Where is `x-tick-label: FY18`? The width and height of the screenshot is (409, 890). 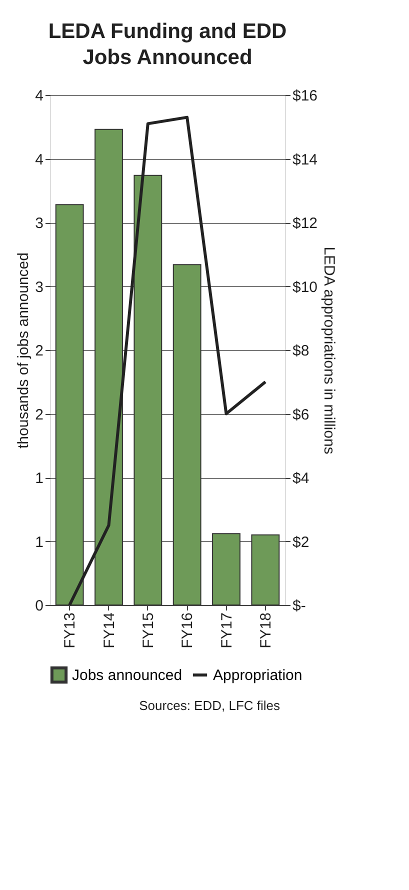 x-tick-label: FY18 is located at coordinates (265, 630).